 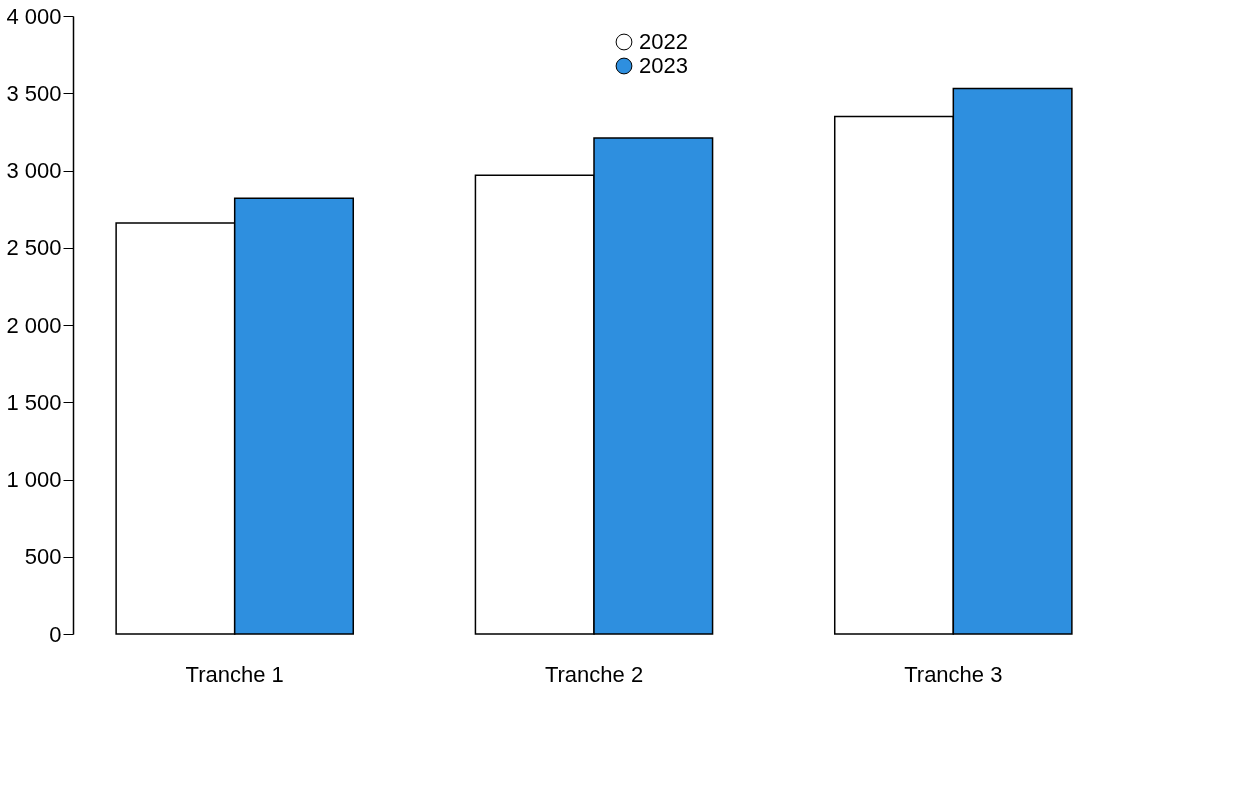 What do you see at coordinates (34, 325) in the screenshot?
I see `y-tick-label: 2 000` at bounding box center [34, 325].